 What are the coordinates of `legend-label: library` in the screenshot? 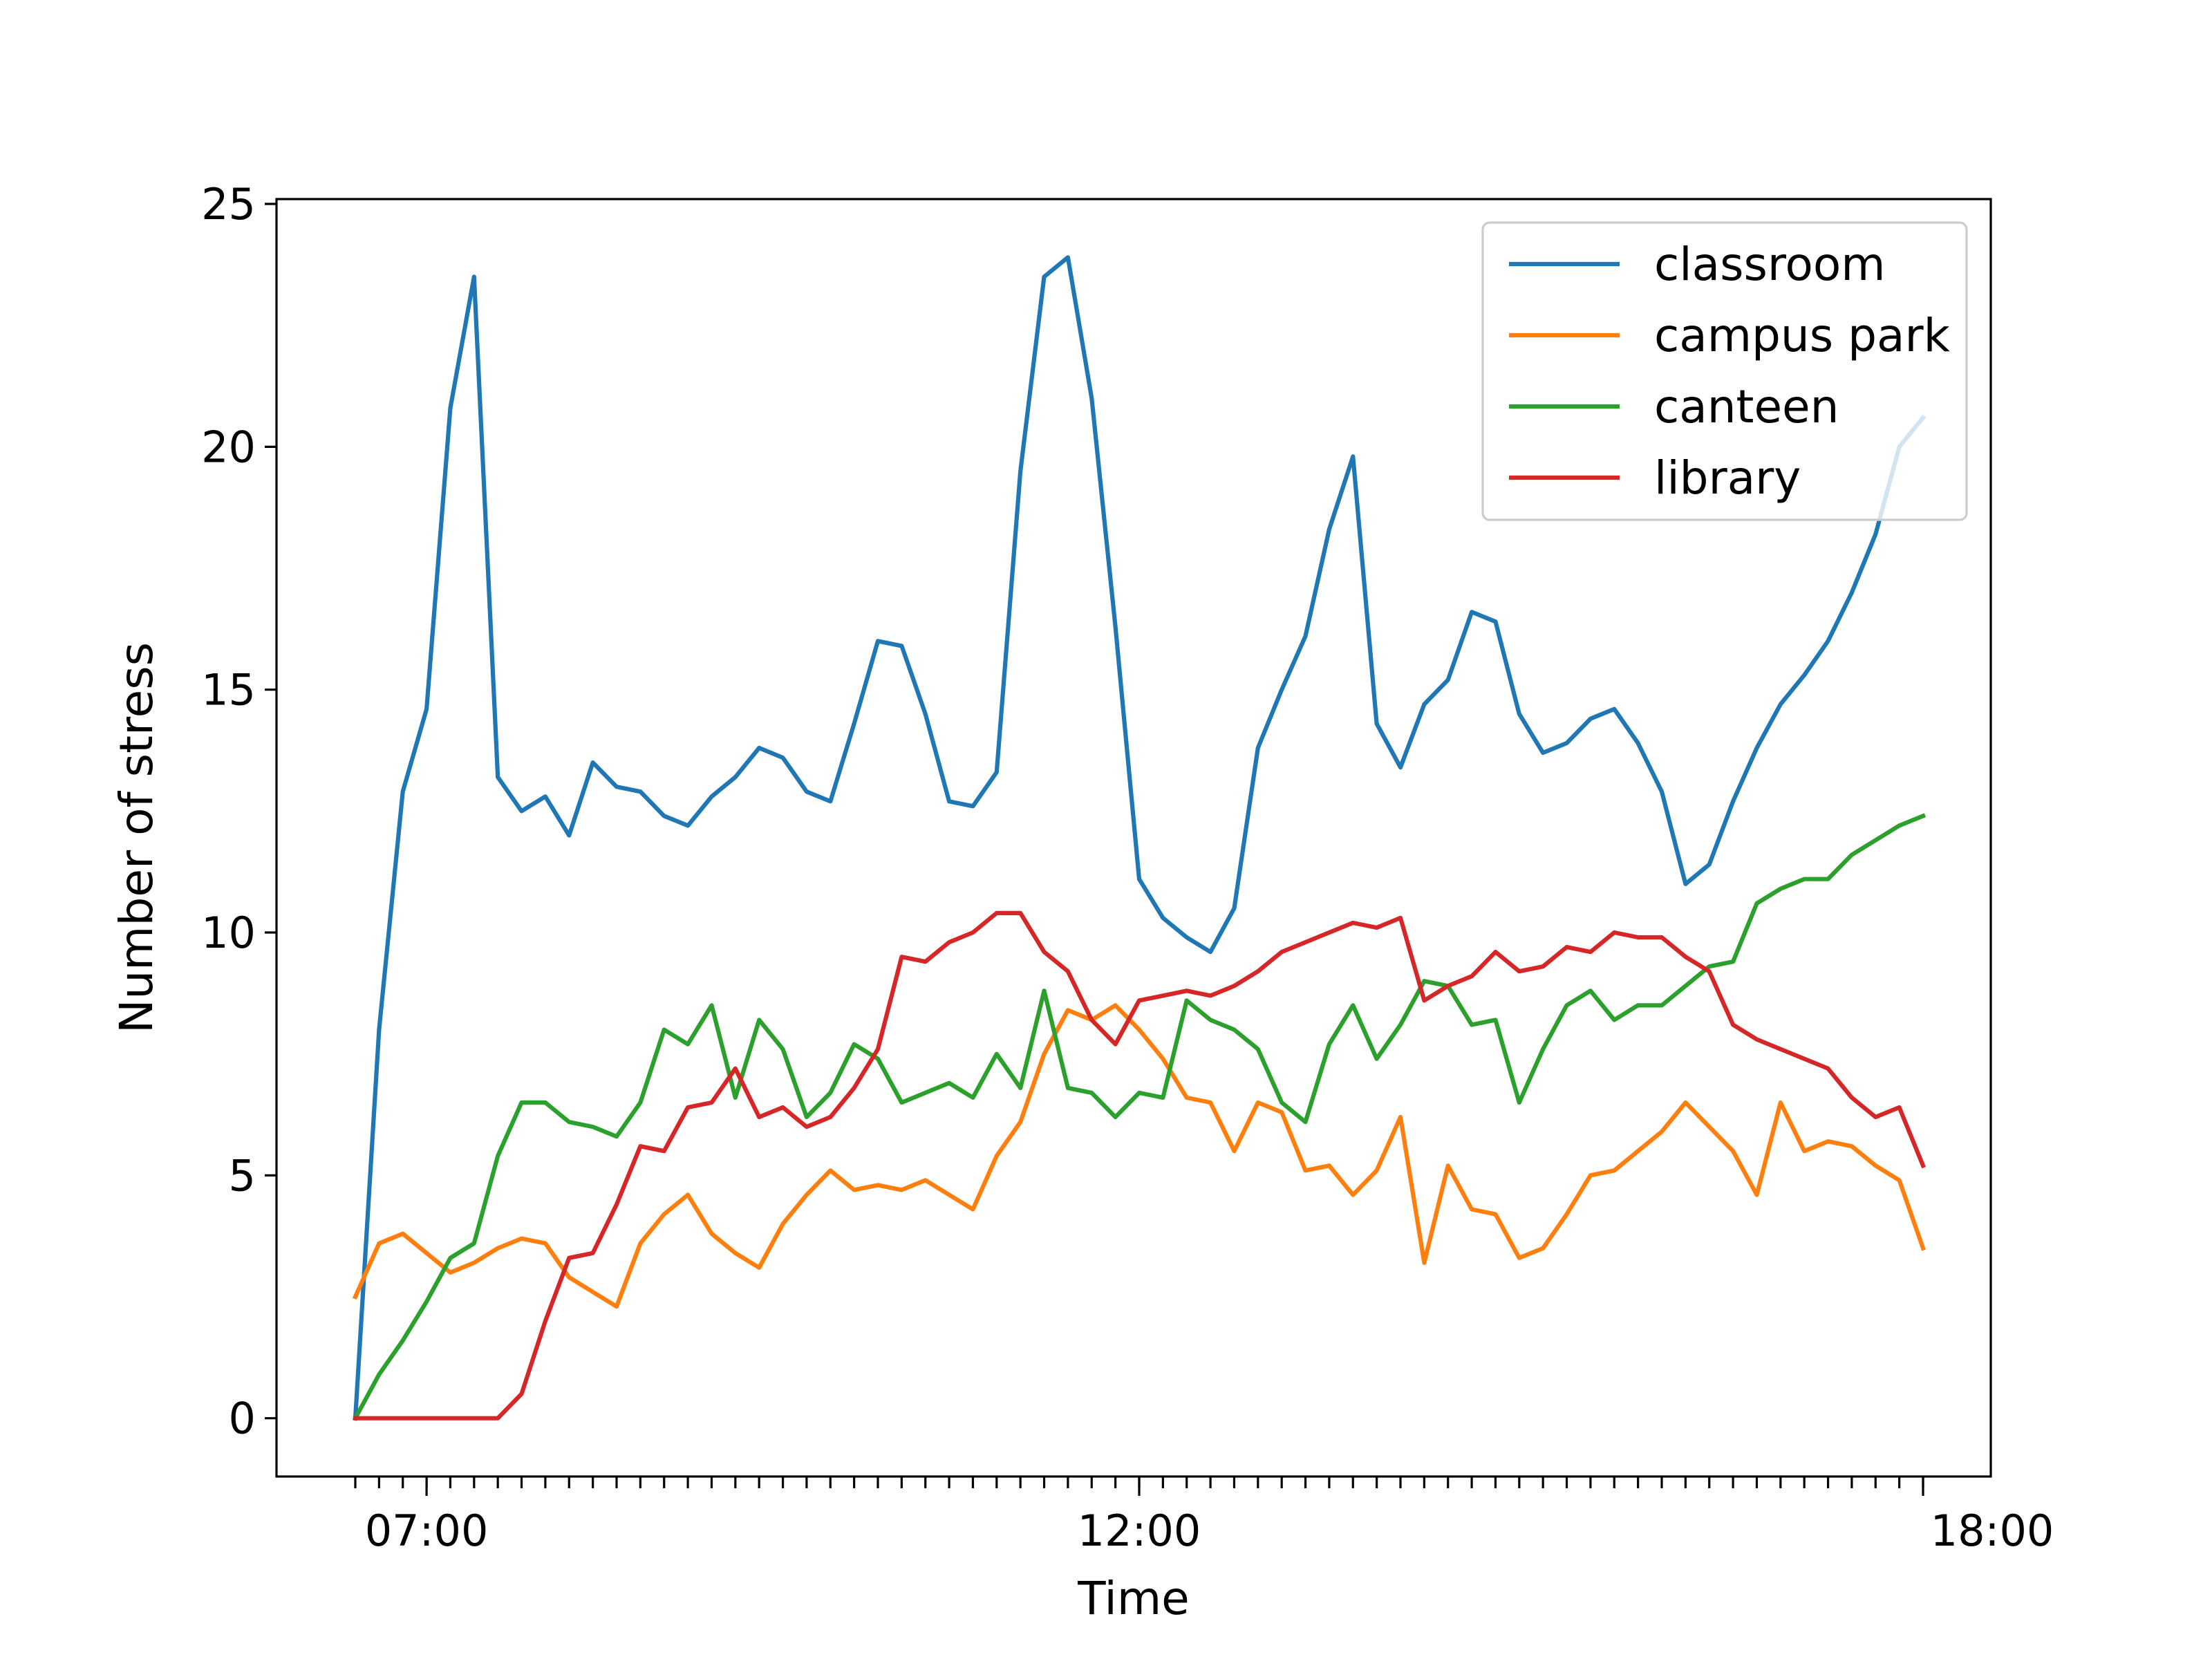 It's located at (1727, 478).